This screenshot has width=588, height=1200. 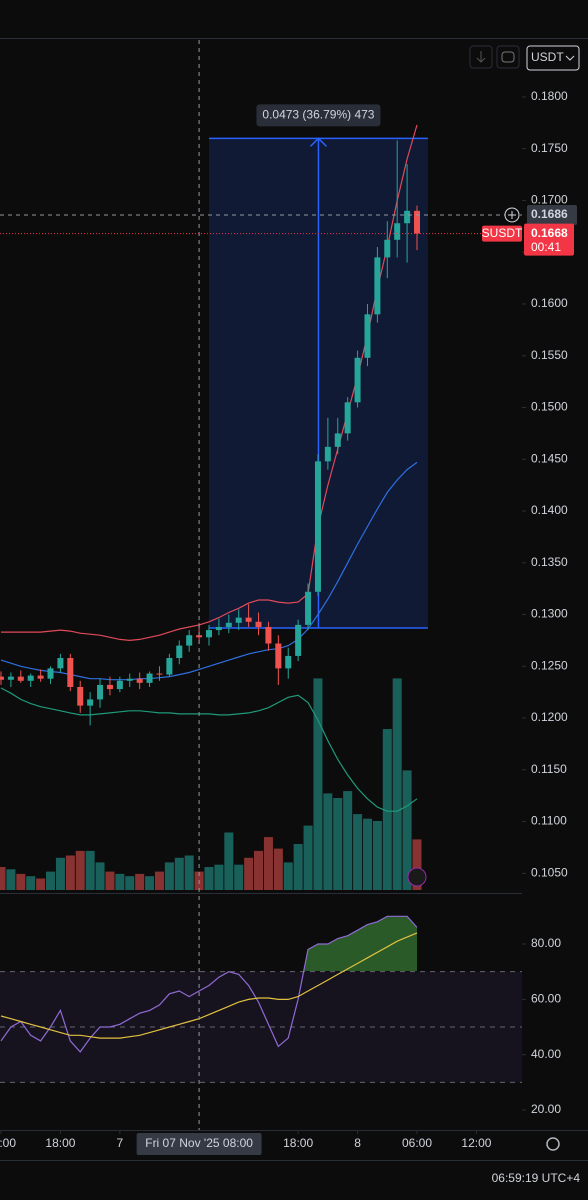 What do you see at coordinates (546, 943) in the screenshot?
I see `rsi-tick-label: 80.00` at bounding box center [546, 943].